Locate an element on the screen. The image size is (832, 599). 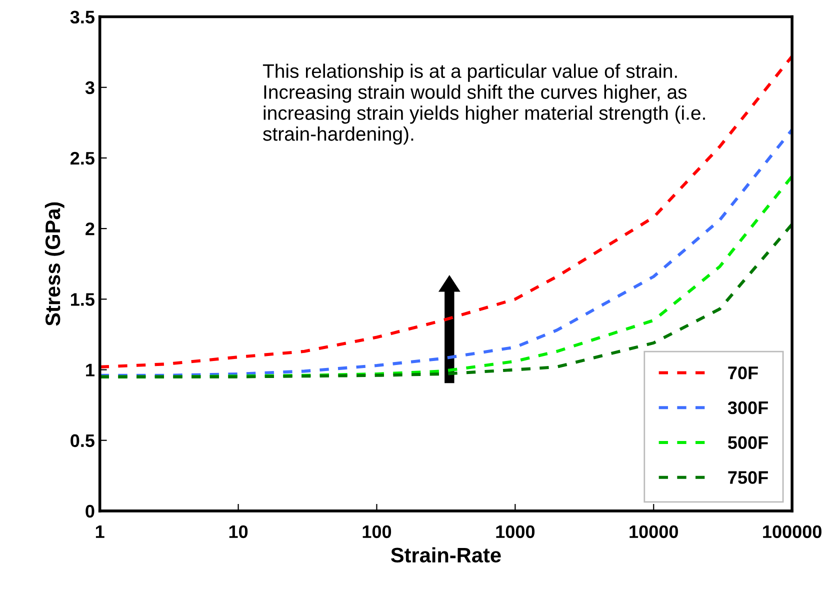
y-tick-label: 2.5 is located at coordinates (82, 158).